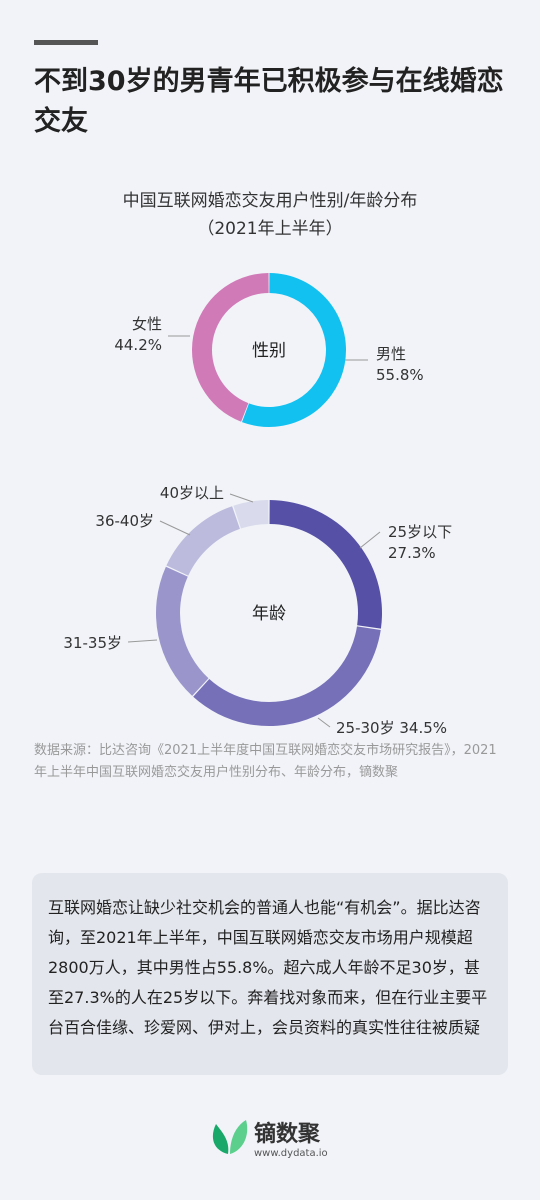 The height and width of the screenshot is (1200, 540). Describe the element at coordinates (124, 521) in the screenshot. I see `data-label: 36-40岁` at that location.